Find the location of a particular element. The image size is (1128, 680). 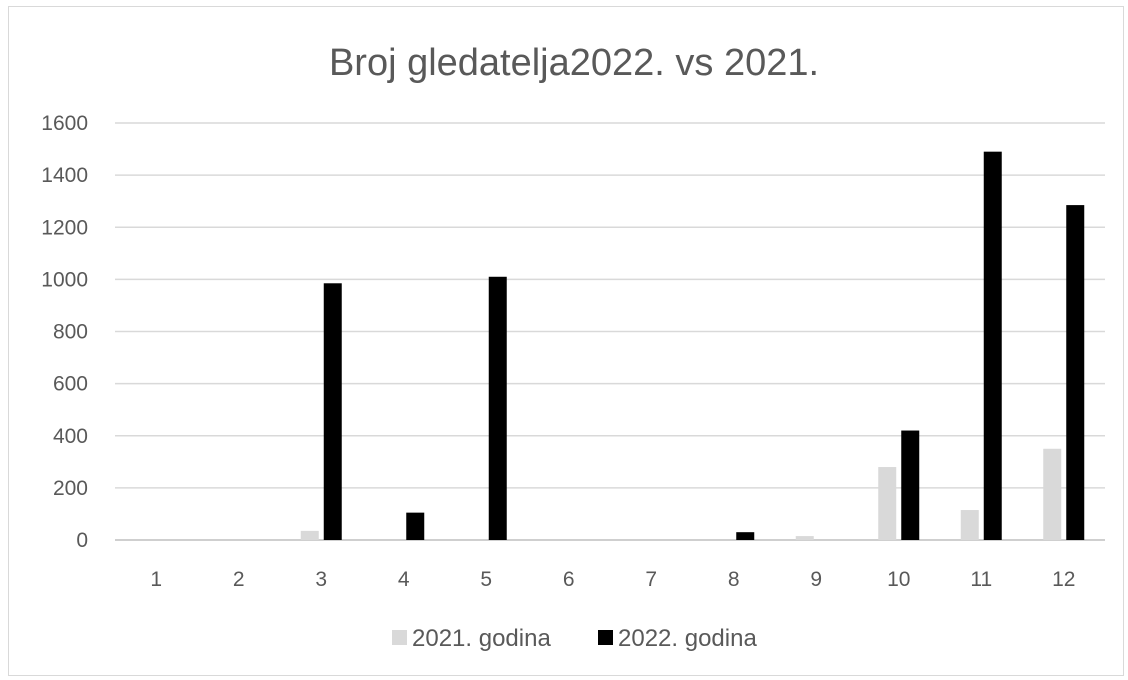

x-tick-label: 1 is located at coordinates (156, 579).